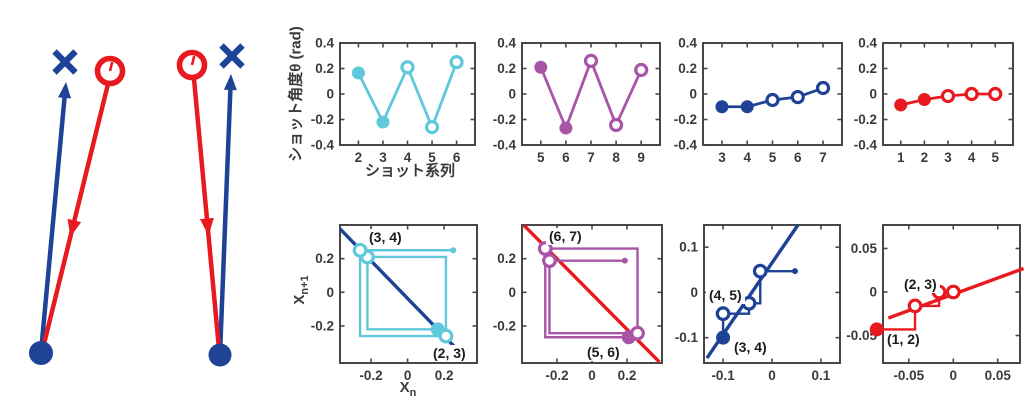 The width and height of the screenshot is (1024, 407). What do you see at coordinates (296, 94) in the screenshot?
I see `top-y-axis-label: ショット角度θ (rad)` at bounding box center [296, 94].